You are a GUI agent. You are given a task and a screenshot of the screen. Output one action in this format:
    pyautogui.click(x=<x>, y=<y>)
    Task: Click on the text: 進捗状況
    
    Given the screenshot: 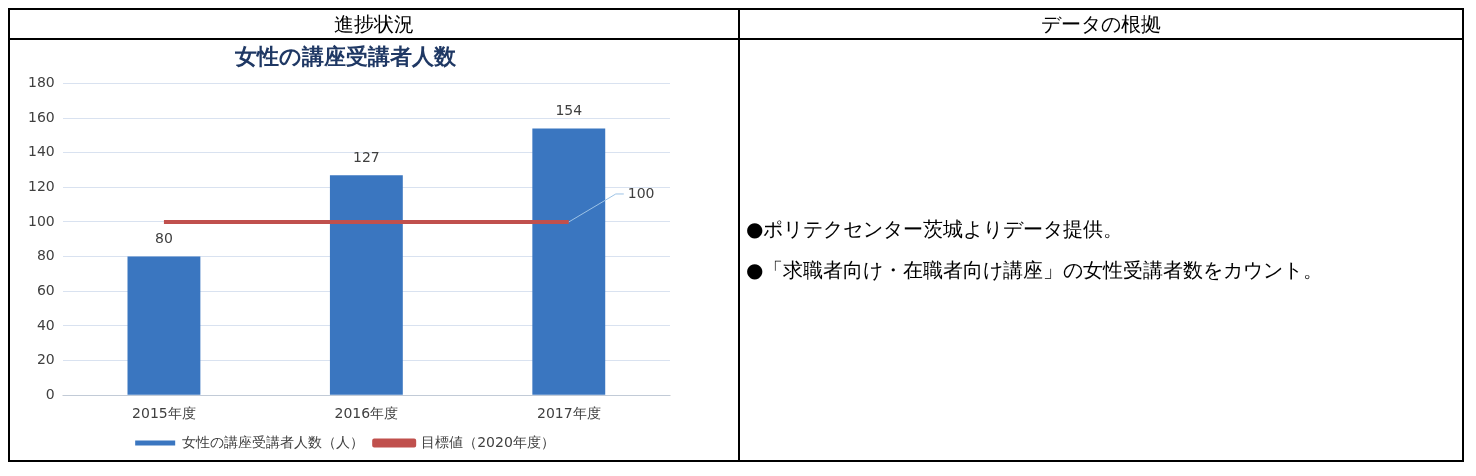 What is the action you would take?
    pyautogui.click(x=374, y=24)
    